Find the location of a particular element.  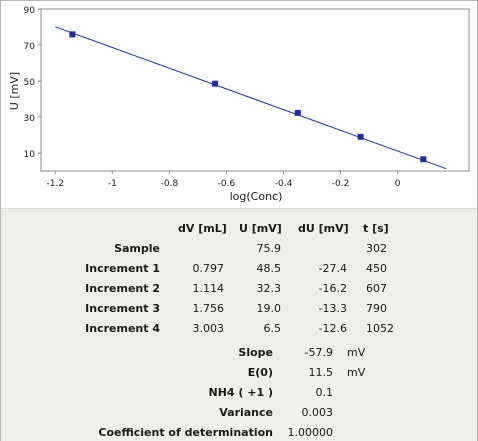

row-label-increment-3: Increment 3 is located at coordinates (122, 308).